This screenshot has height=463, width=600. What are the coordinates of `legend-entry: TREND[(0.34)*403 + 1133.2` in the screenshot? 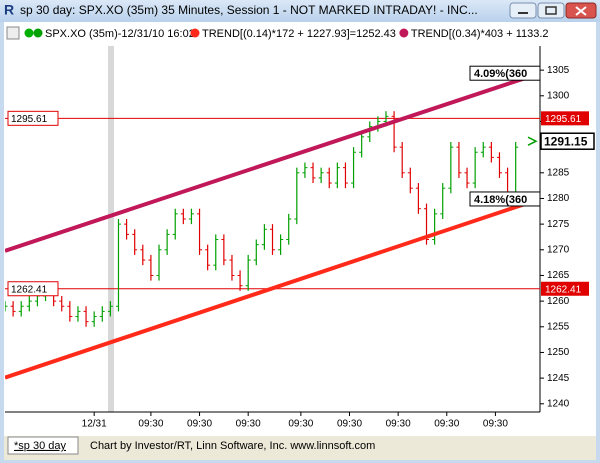 It's located at (480, 34).